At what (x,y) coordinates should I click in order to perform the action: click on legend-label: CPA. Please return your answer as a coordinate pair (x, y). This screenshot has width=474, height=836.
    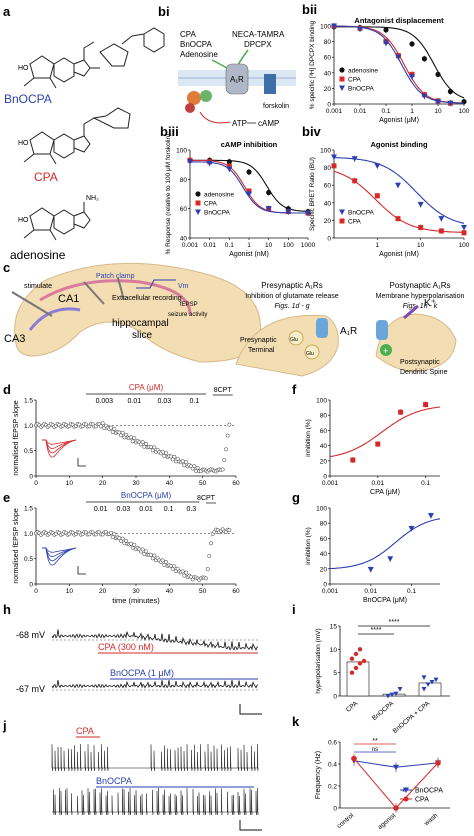
    Looking at the image, I should click on (355, 222).